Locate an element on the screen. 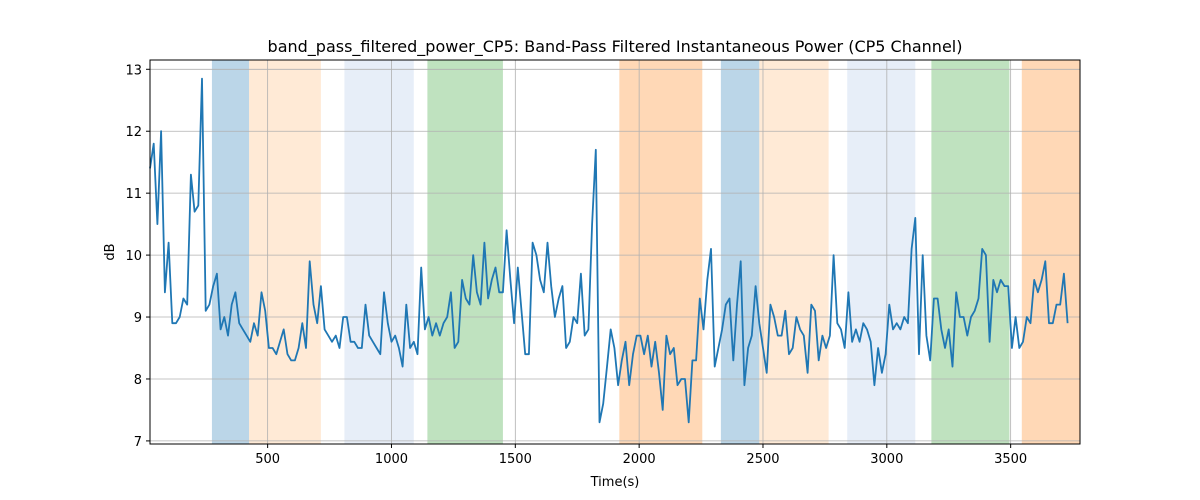 This screenshot has height=500, width=1200. x-tick-label-6: 3500 is located at coordinates (1010, 459).